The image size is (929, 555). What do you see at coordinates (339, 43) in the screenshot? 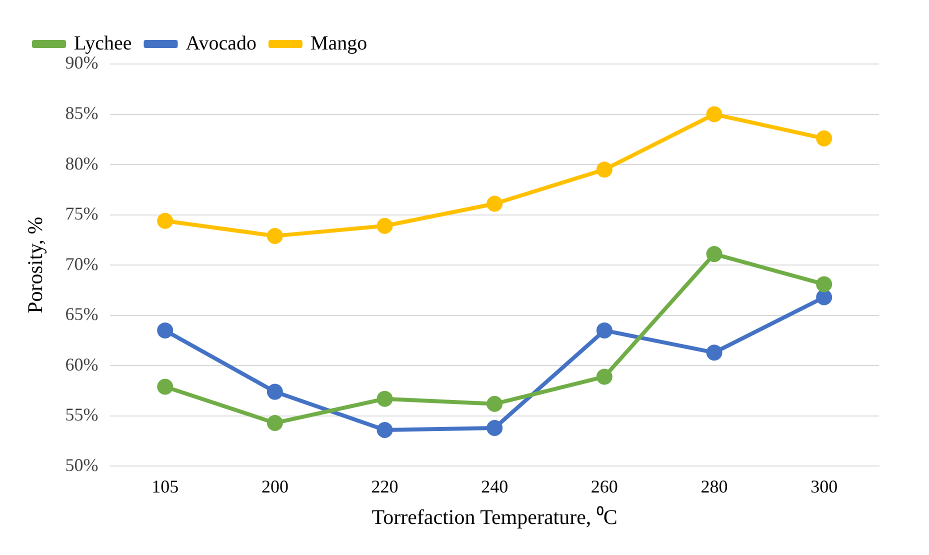
I see `legend-label: Mango` at bounding box center [339, 43].